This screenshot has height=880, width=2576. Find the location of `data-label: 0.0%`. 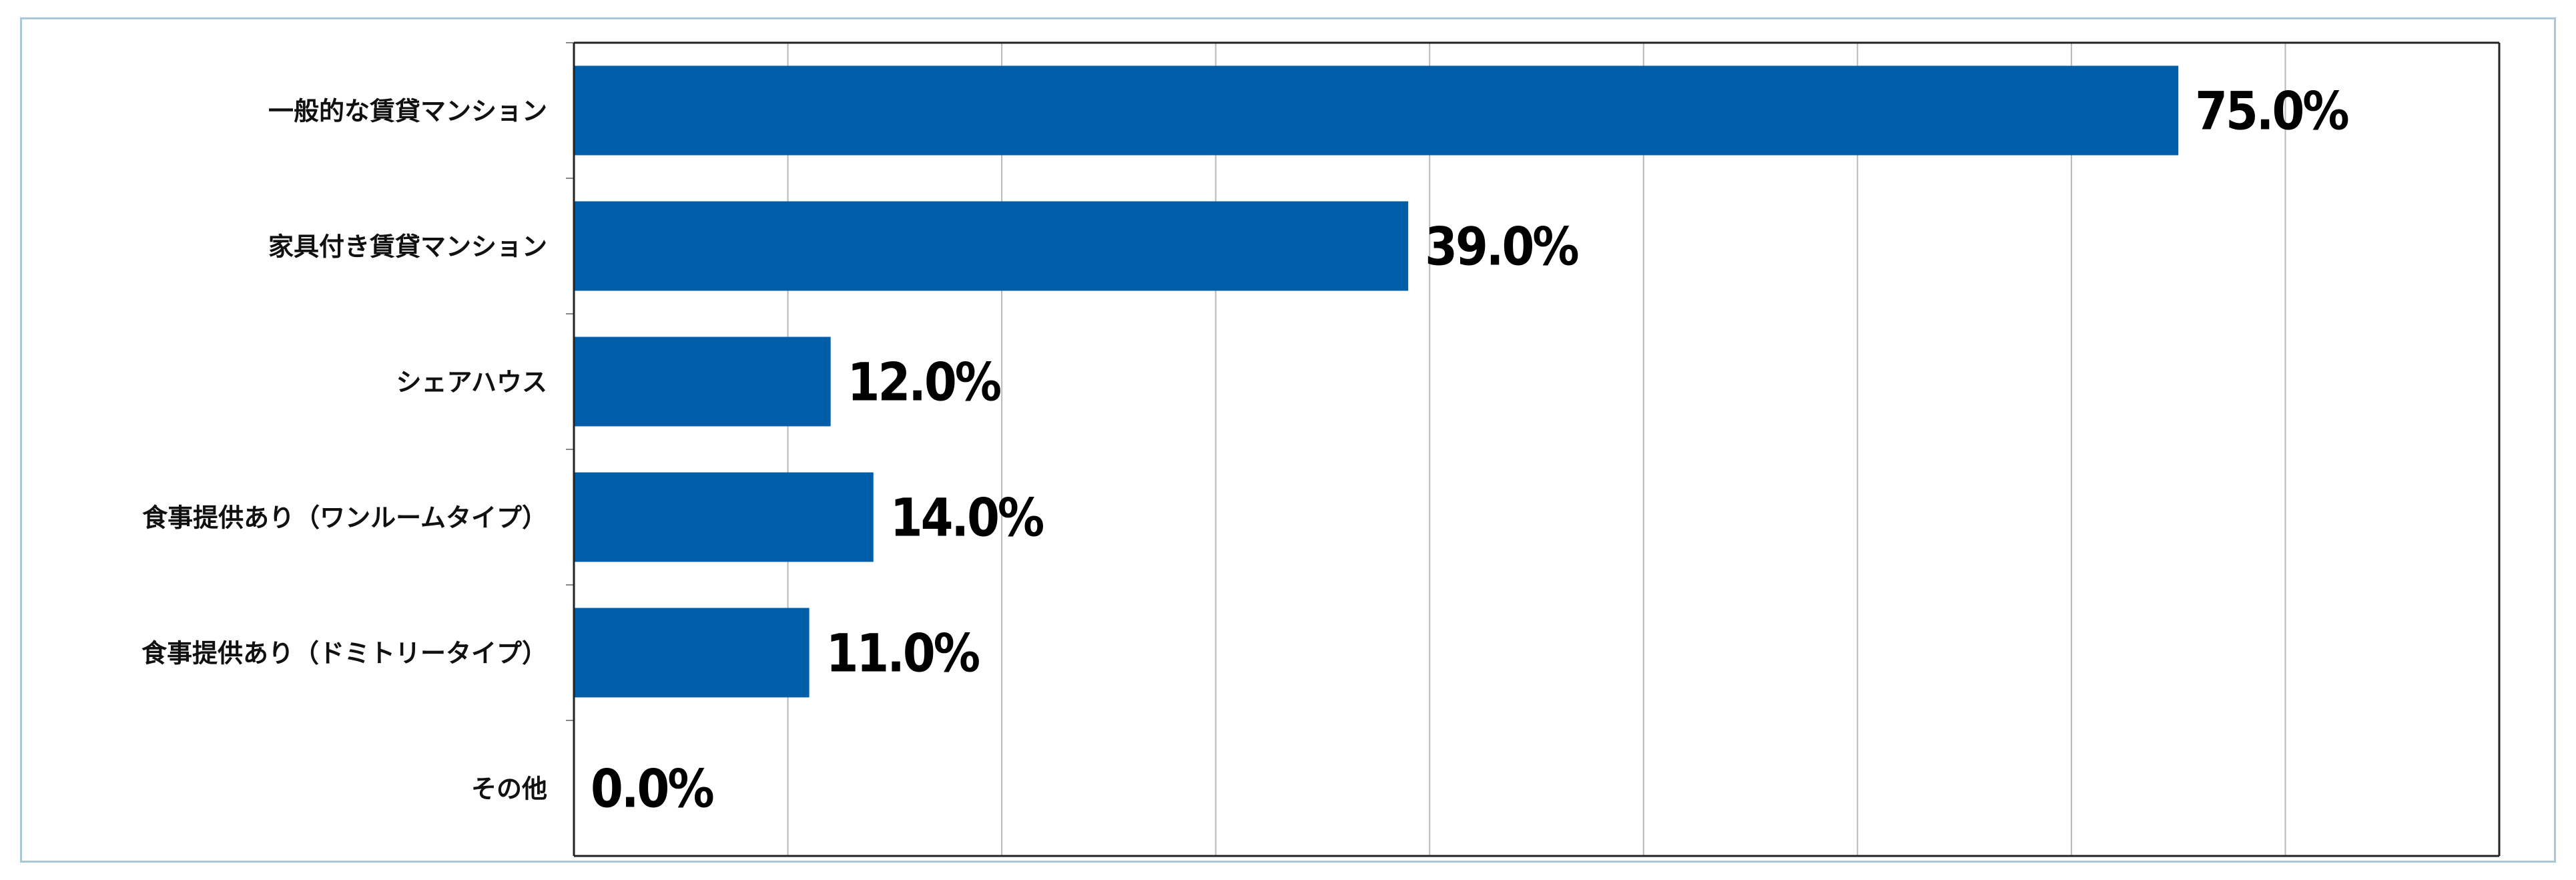

data-label: 0.0% is located at coordinates (652, 790).